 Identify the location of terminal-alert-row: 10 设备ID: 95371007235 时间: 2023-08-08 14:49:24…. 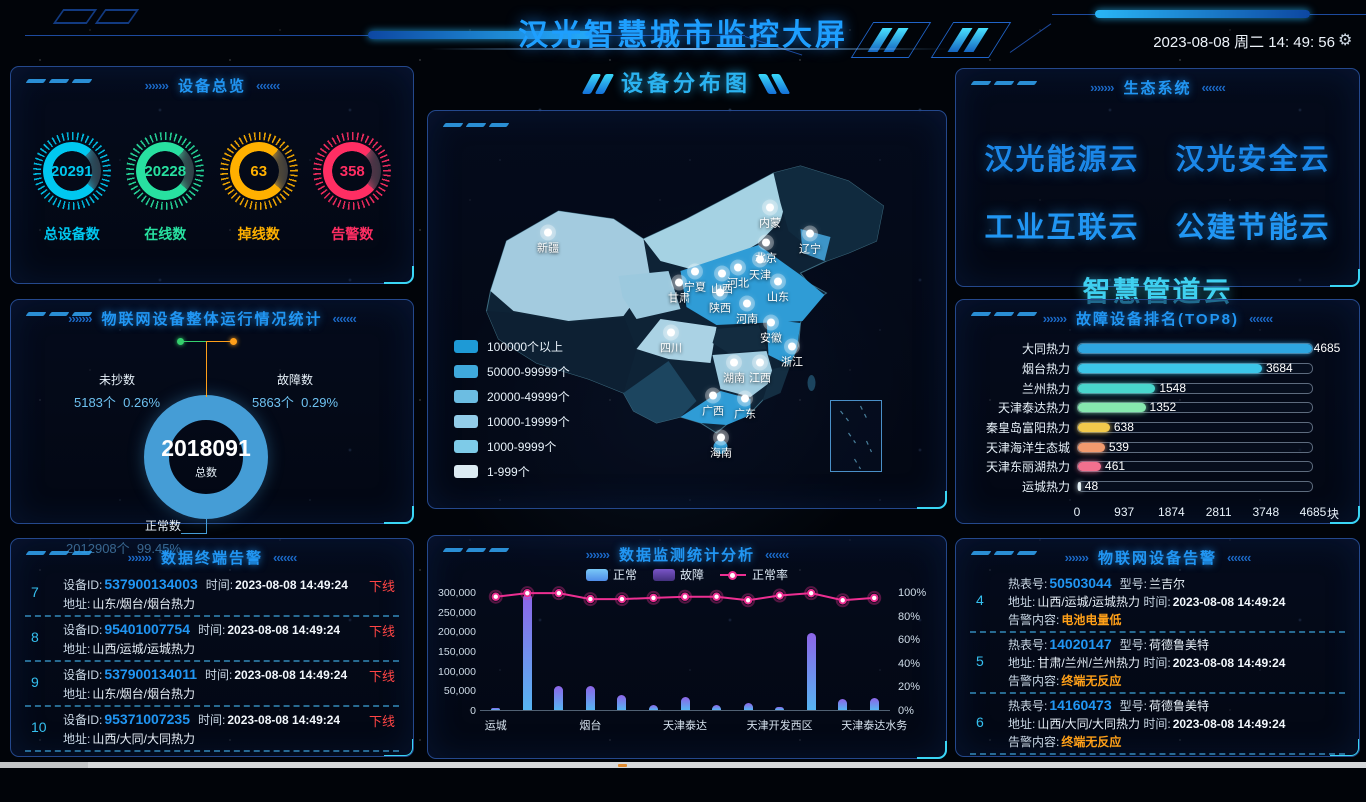
(212, 729).